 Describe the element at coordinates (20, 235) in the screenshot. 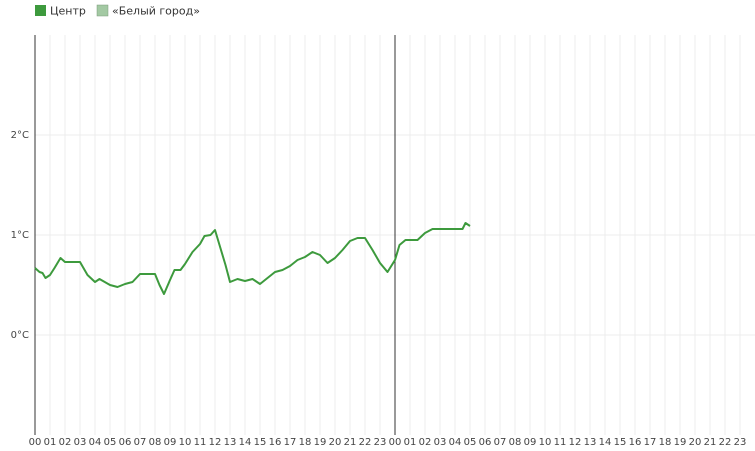

I see `y-tick-label: 1°C` at that location.